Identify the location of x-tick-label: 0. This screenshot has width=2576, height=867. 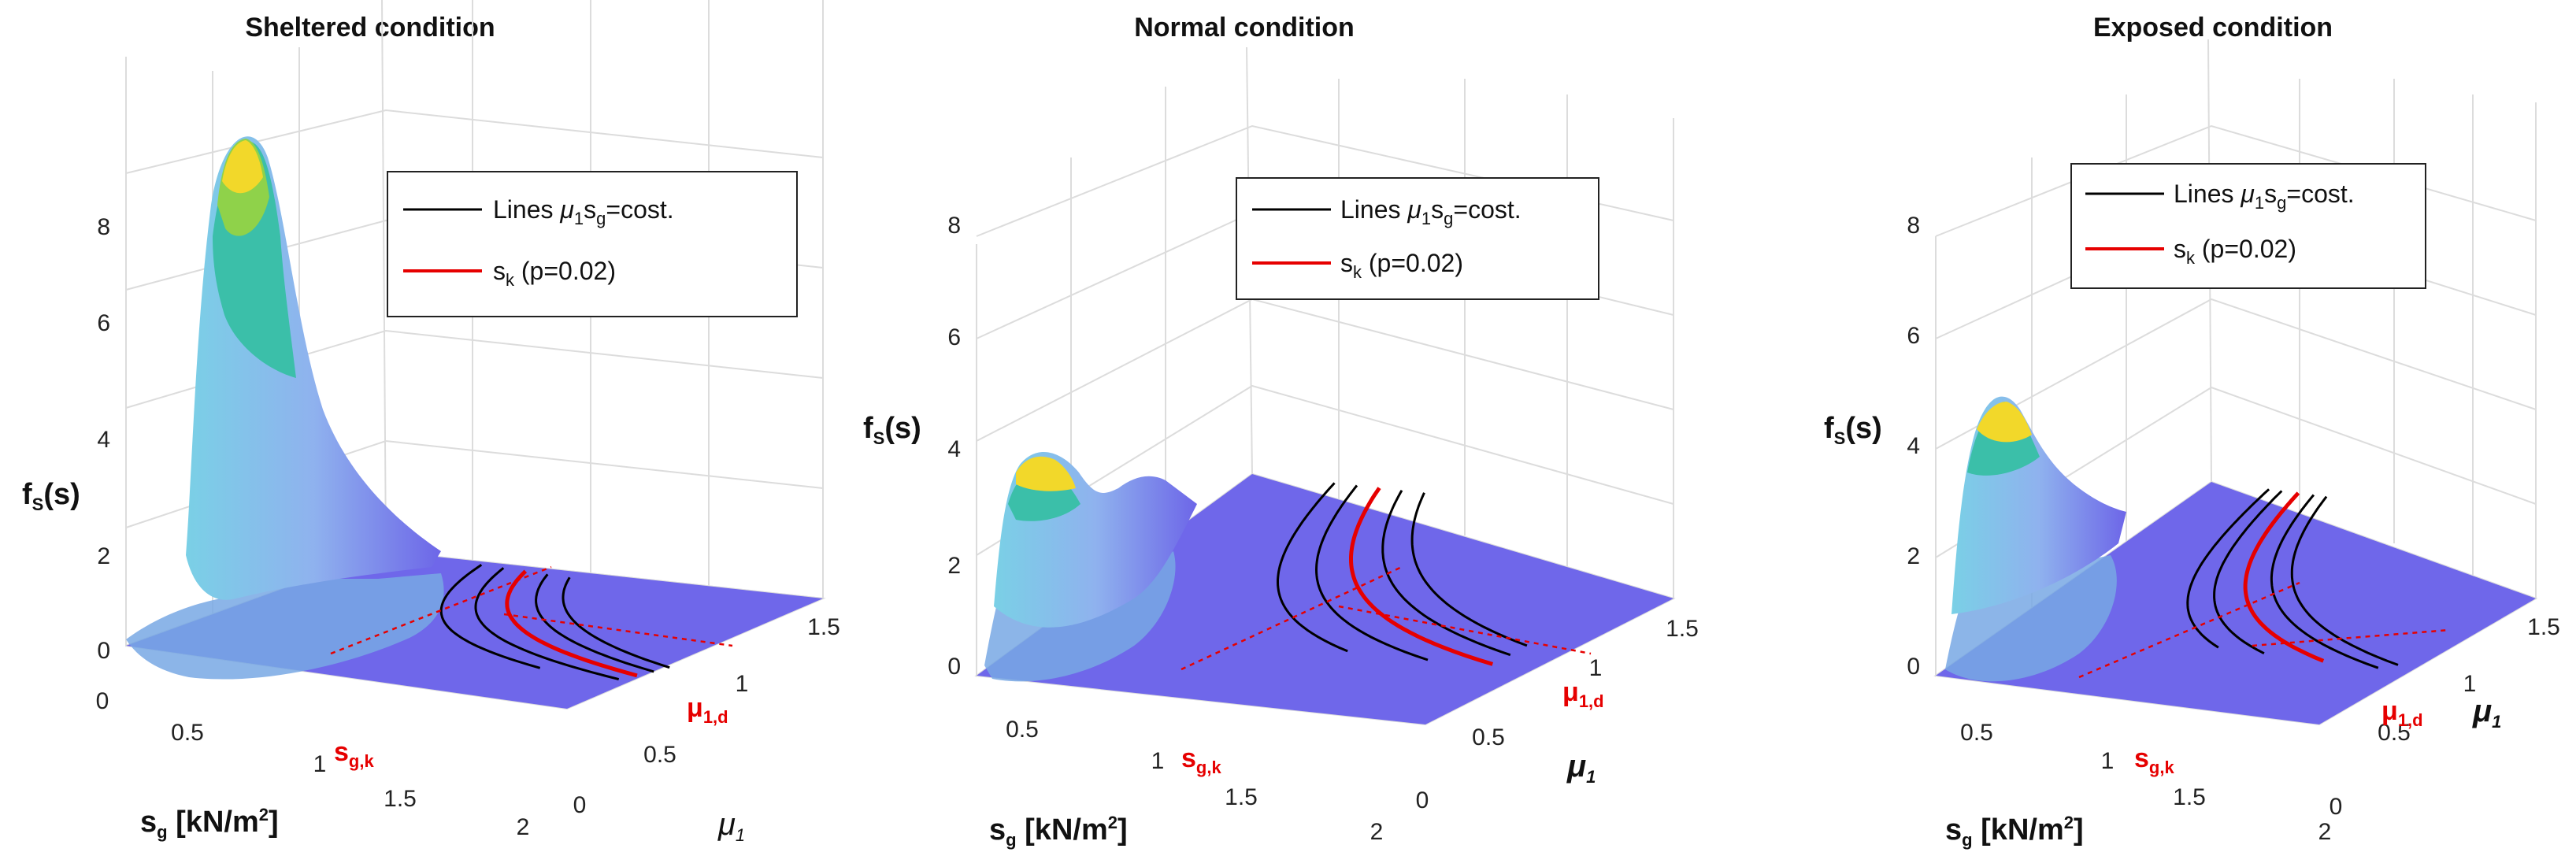
(102, 701).